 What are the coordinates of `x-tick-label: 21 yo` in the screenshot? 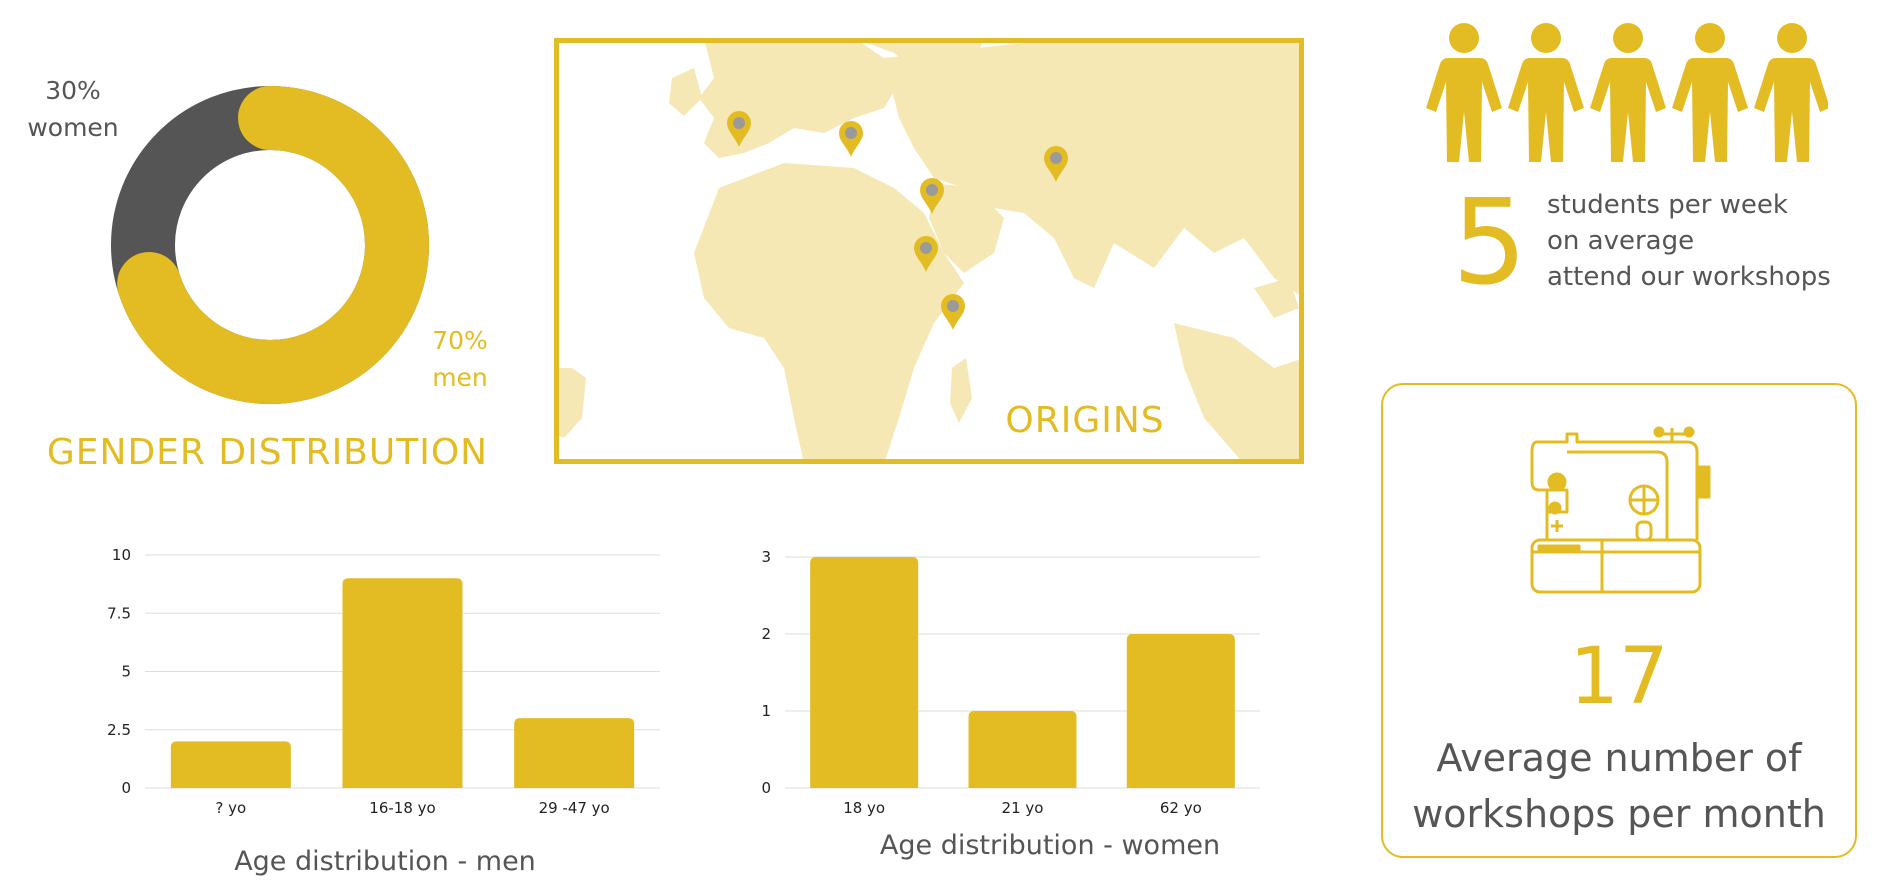 It's located at (1023, 808).